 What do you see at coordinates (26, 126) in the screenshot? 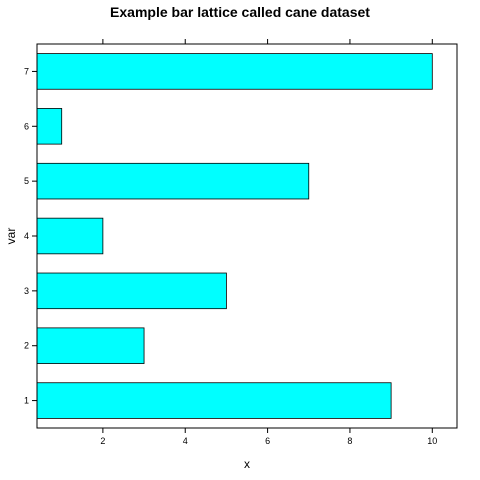
I see `y-tick-label-6: 6` at bounding box center [26, 126].